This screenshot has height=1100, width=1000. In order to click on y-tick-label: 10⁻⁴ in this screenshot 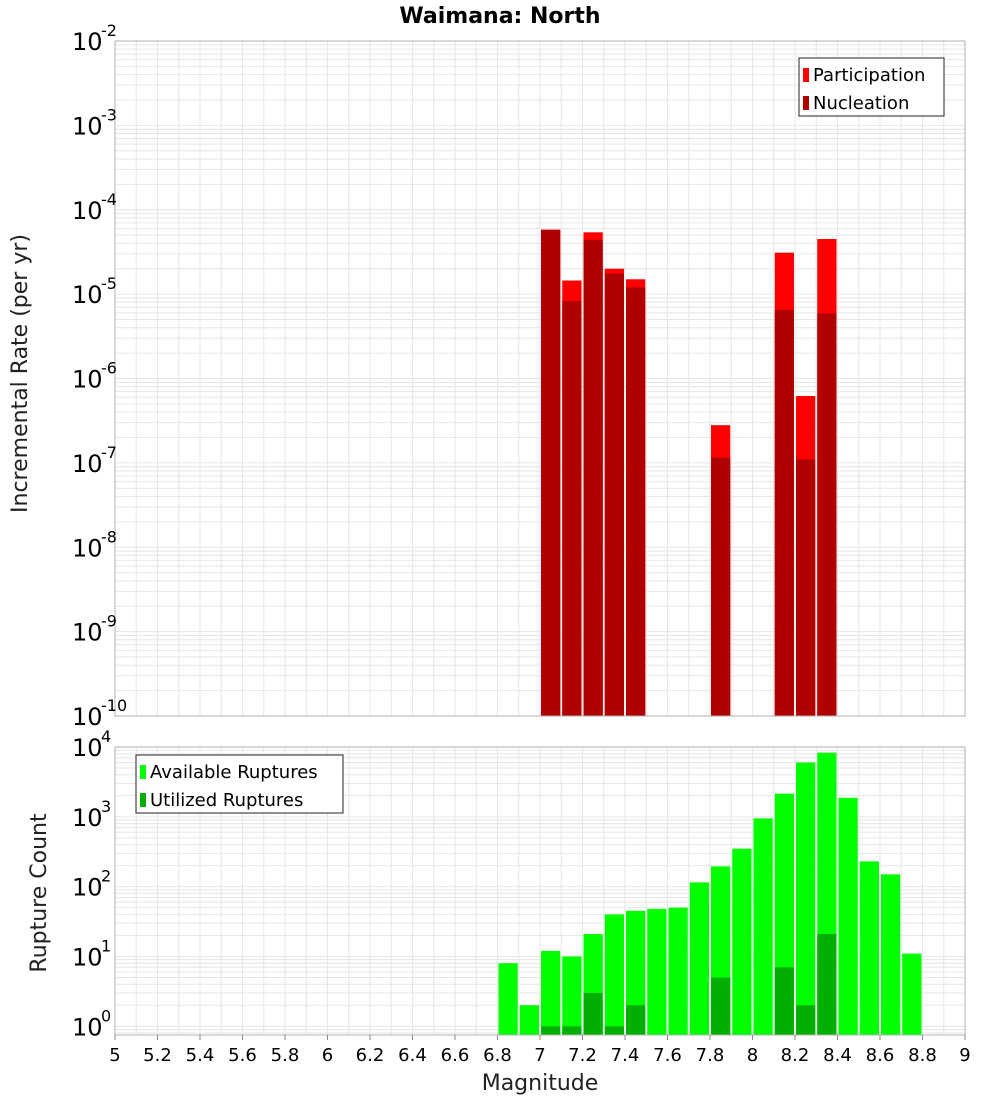, I will do `click(94, 207)`.